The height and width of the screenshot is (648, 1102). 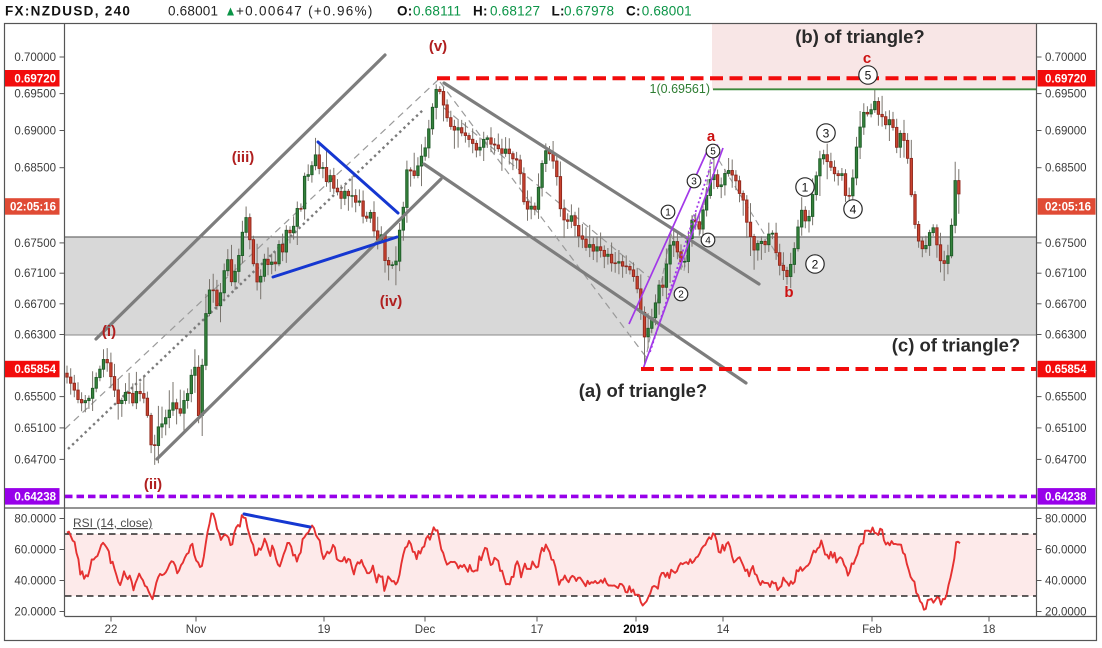 I want to click on svg-text: b, so click(x=788, y=292).